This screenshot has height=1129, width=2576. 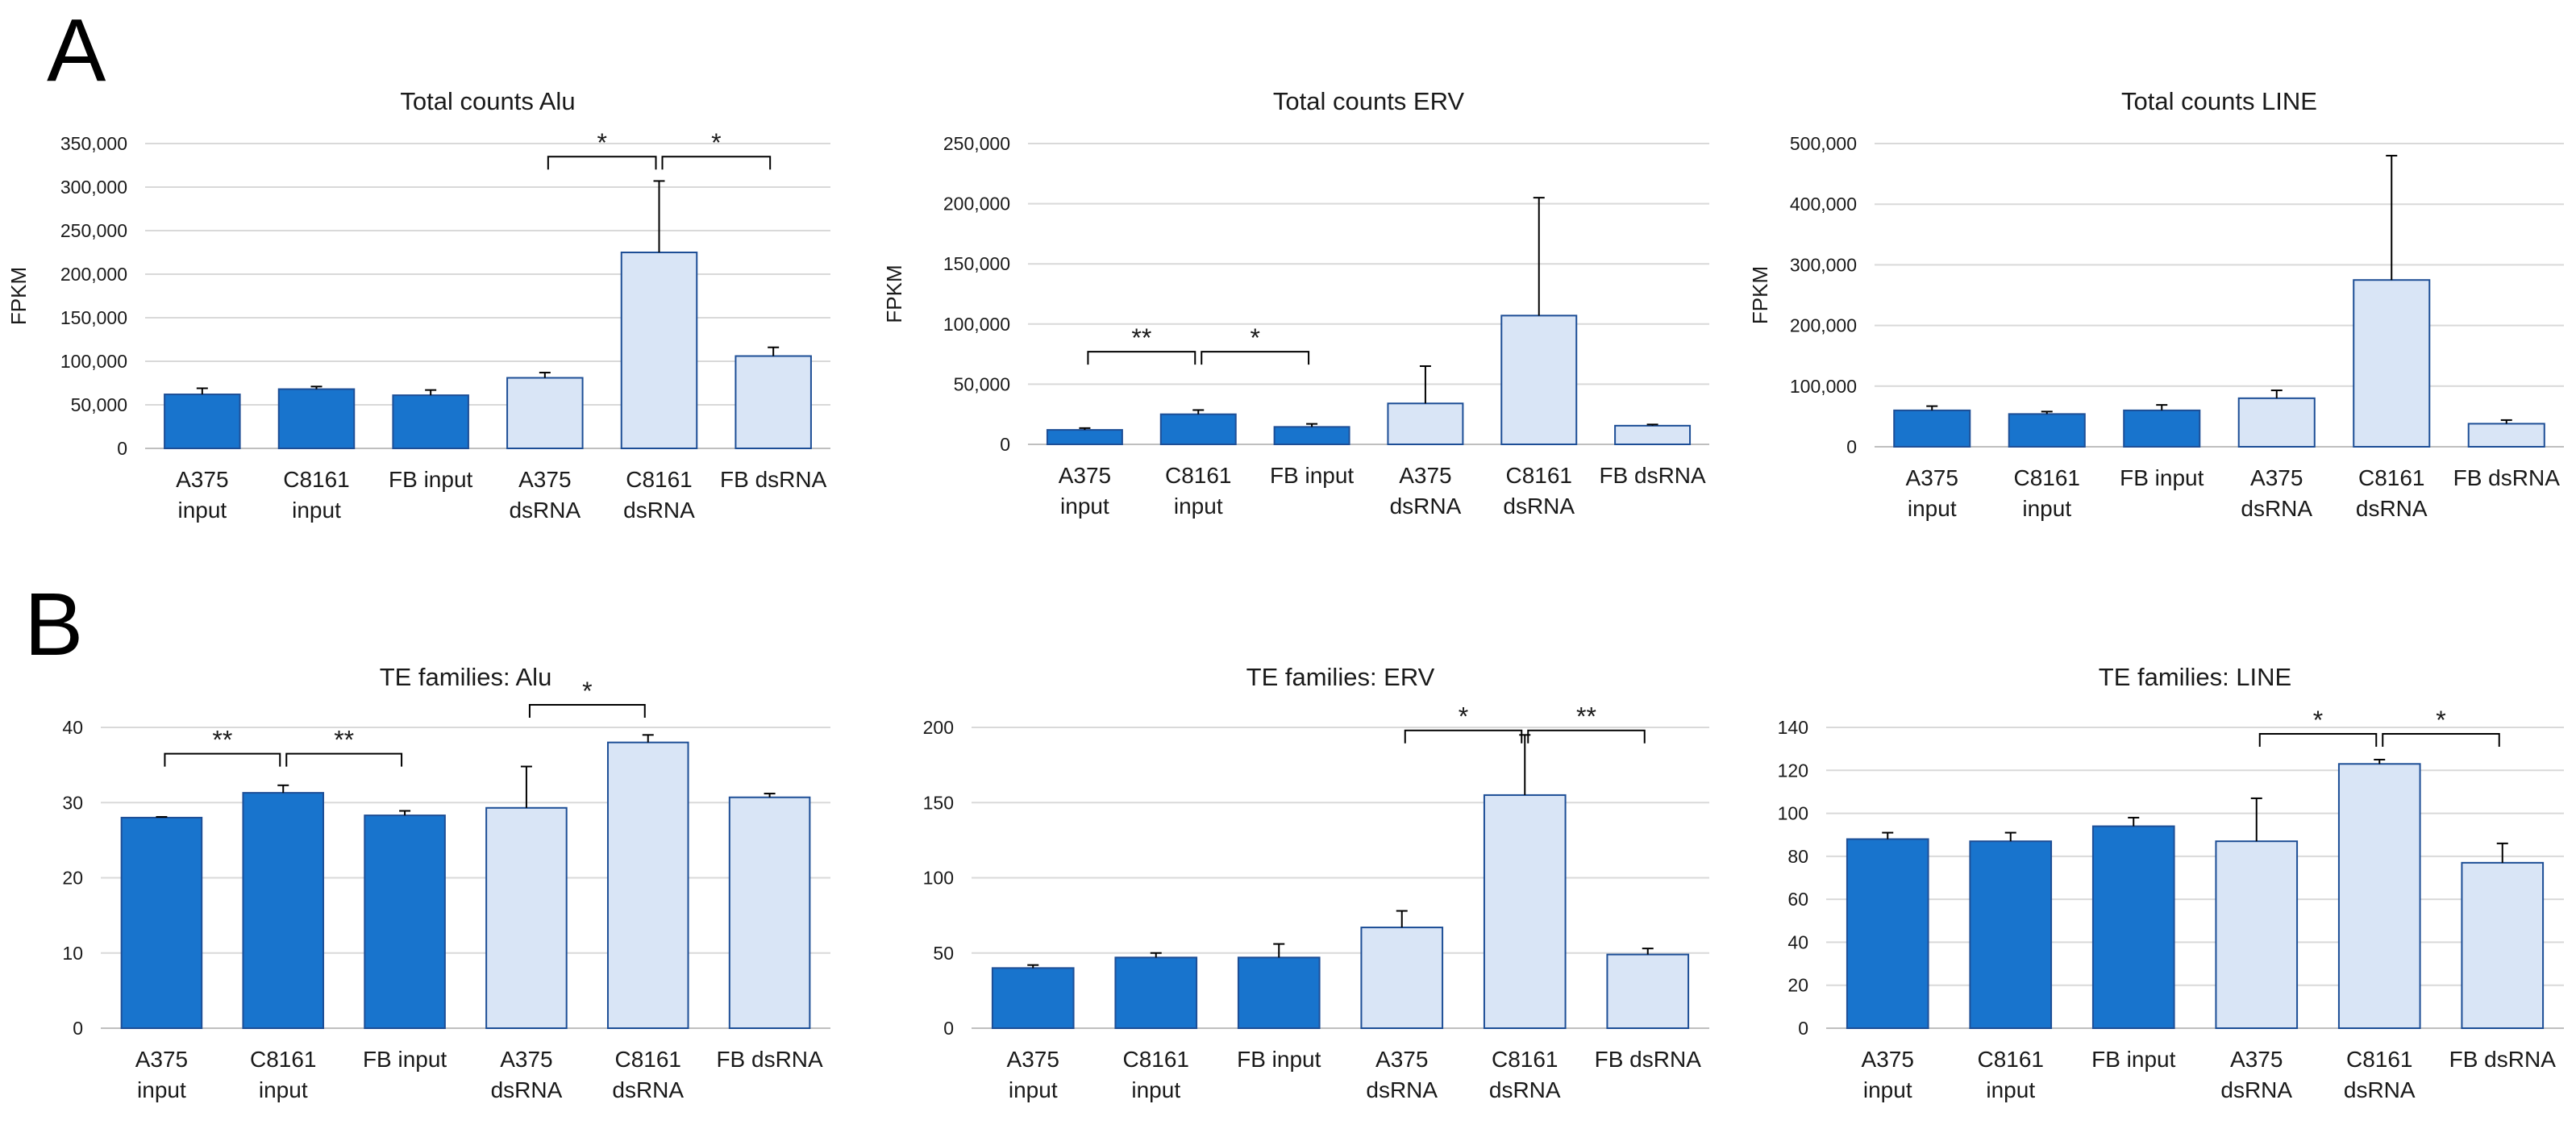 What do you see at coordinates (222, 740) in the screenshot?
I see `significance-label: **` at bounding box center [222, 740].